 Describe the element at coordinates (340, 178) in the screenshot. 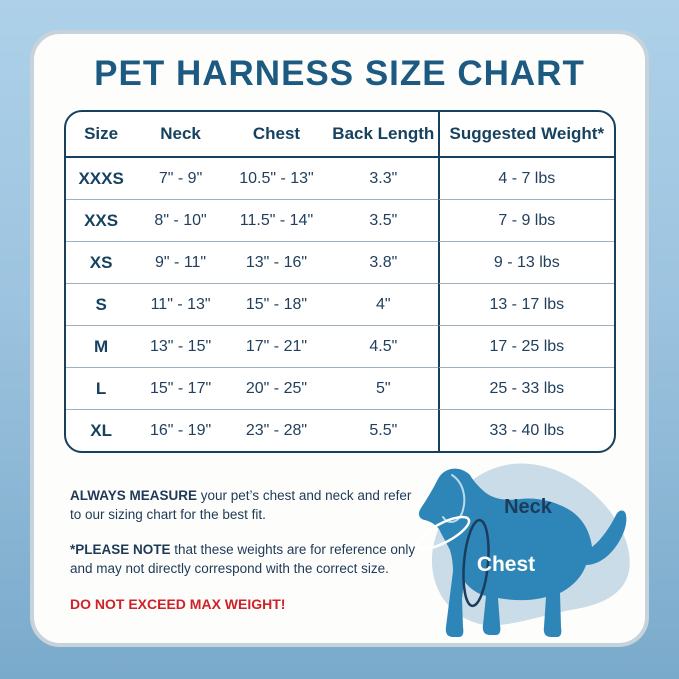

I see `table-row: XXXS 7" - 9" 10.5" - 13" 3.3" 4 - 7 lbs` at that location.